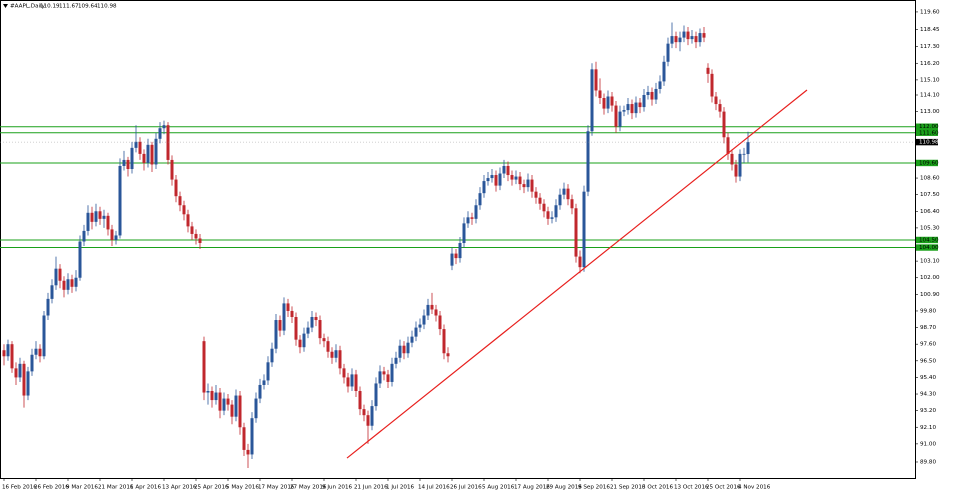  Describe the element at coordinates (466, 488) in the screenshot. I see `x-tick-label: 26 Jul 2016` at that location.